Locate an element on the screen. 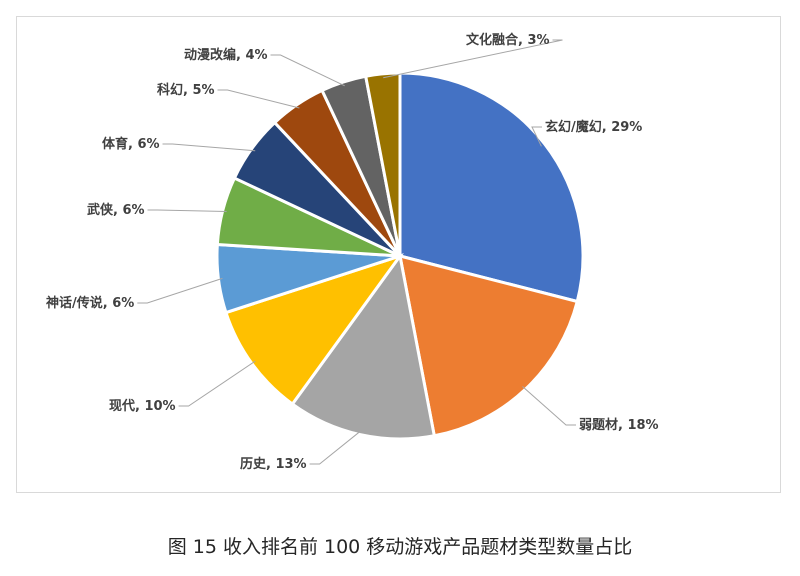 This screenshot has width=800, height=576. slice-label-9: 动漫改编, 4% is located at coordinates (226, 55).